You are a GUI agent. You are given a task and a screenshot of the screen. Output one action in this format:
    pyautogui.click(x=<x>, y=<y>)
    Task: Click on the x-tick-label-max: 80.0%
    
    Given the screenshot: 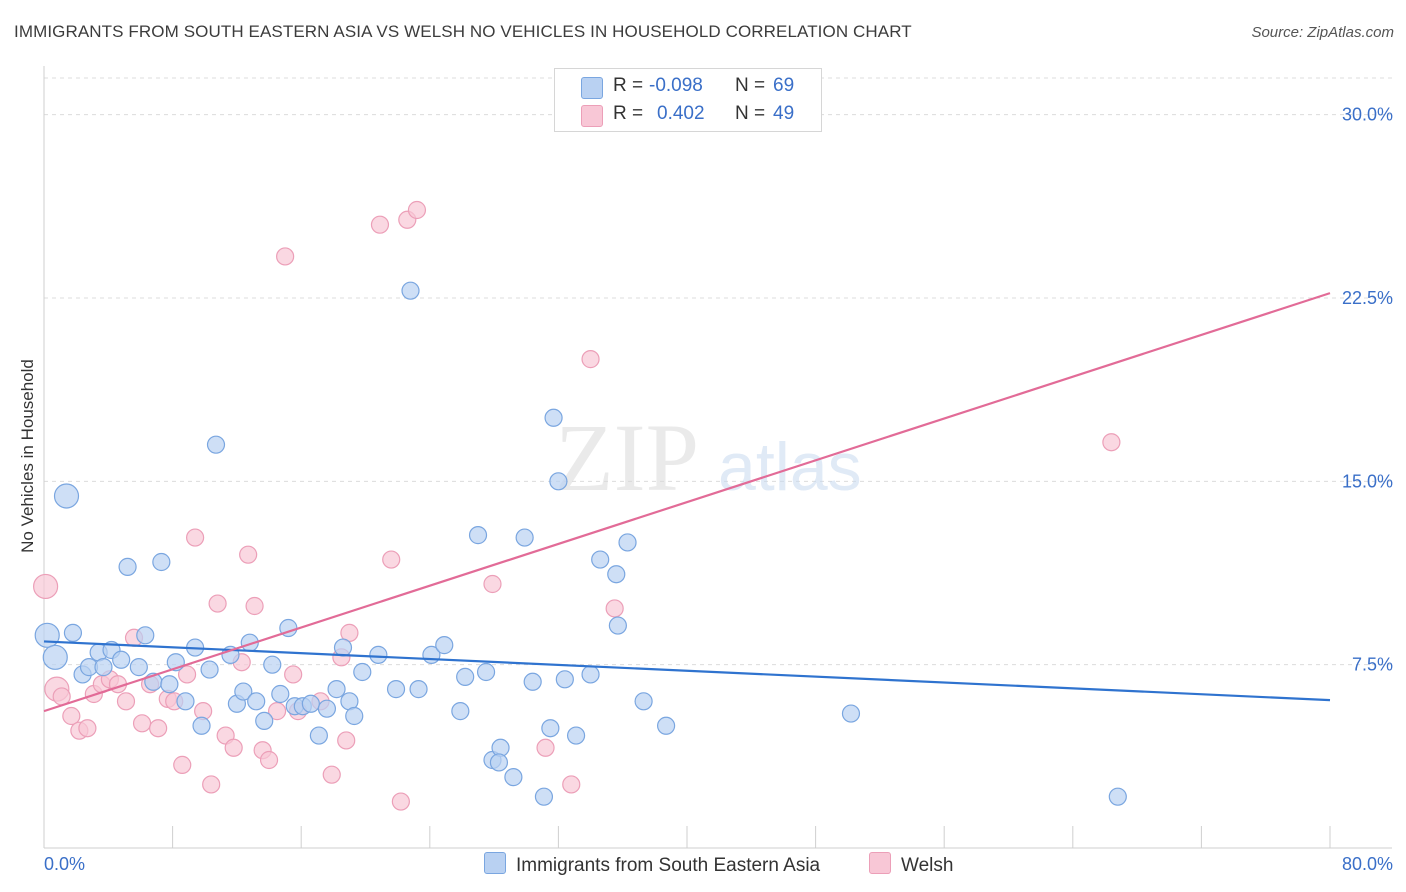 What is the action you would take?
    pyautogui.click(x=1367, y=864)
    